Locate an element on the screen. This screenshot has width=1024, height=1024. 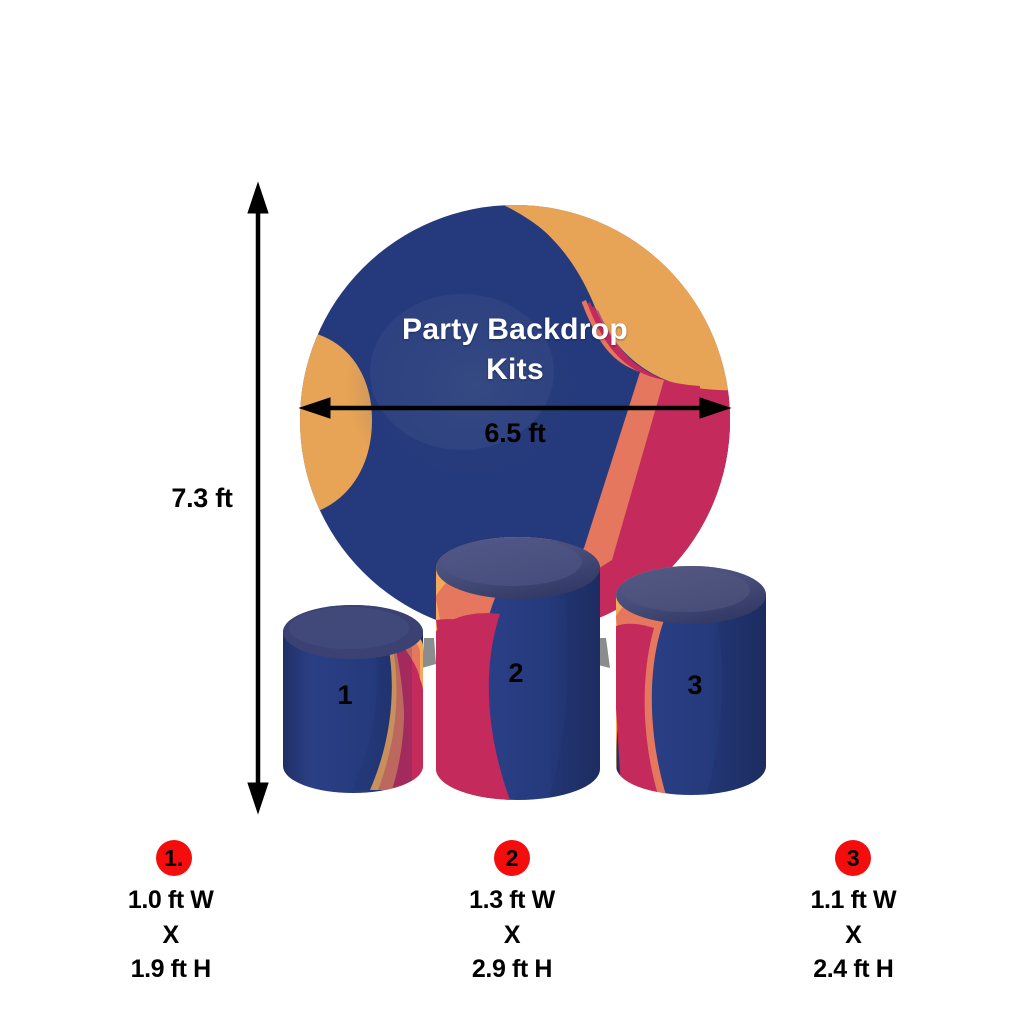
width-dimension-label: 6.5 ft is located at coordinates (515, 433).